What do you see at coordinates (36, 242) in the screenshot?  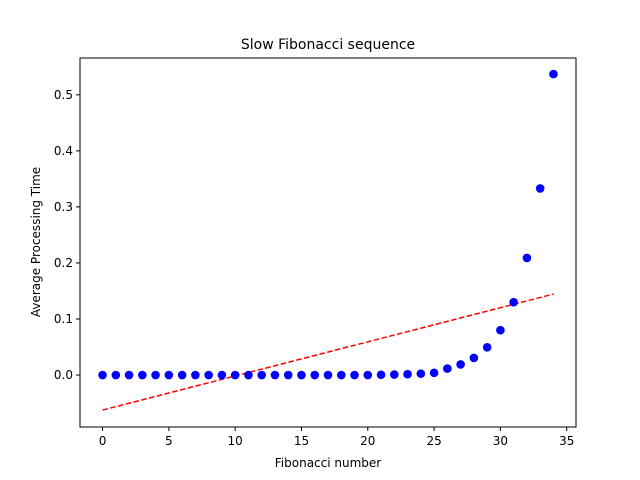 I see `y-axis-label: Average Processing Time` at bounding box center [36, 242].